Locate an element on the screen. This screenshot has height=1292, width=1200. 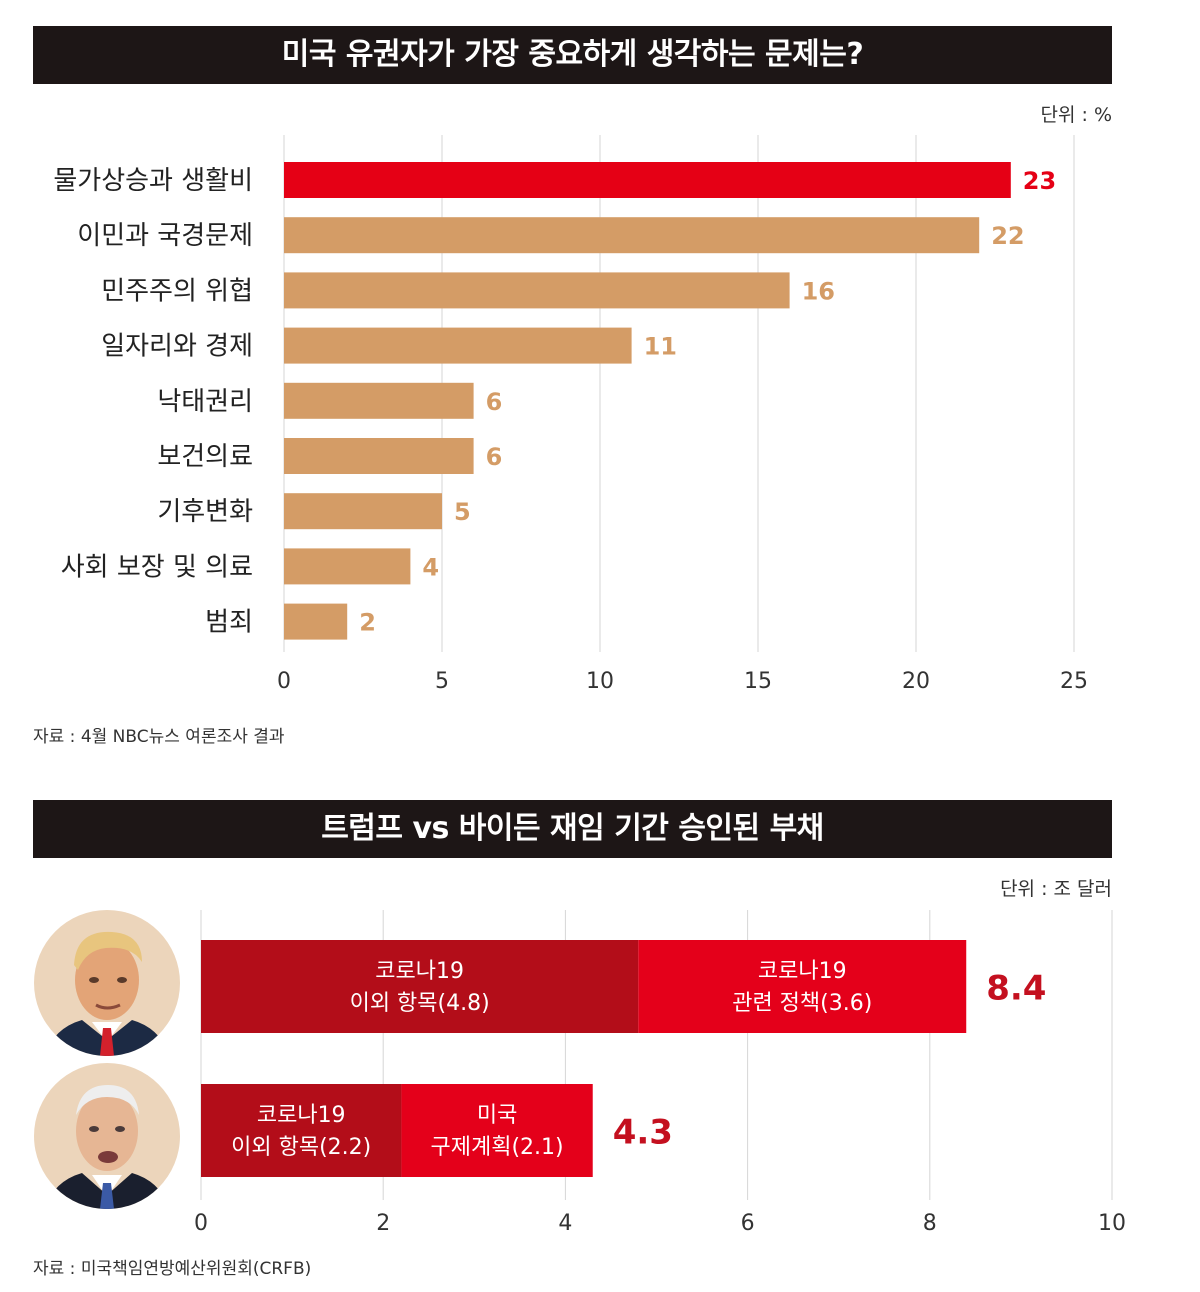
x-tick-label: 25 is located at coordinates (1074, 681).